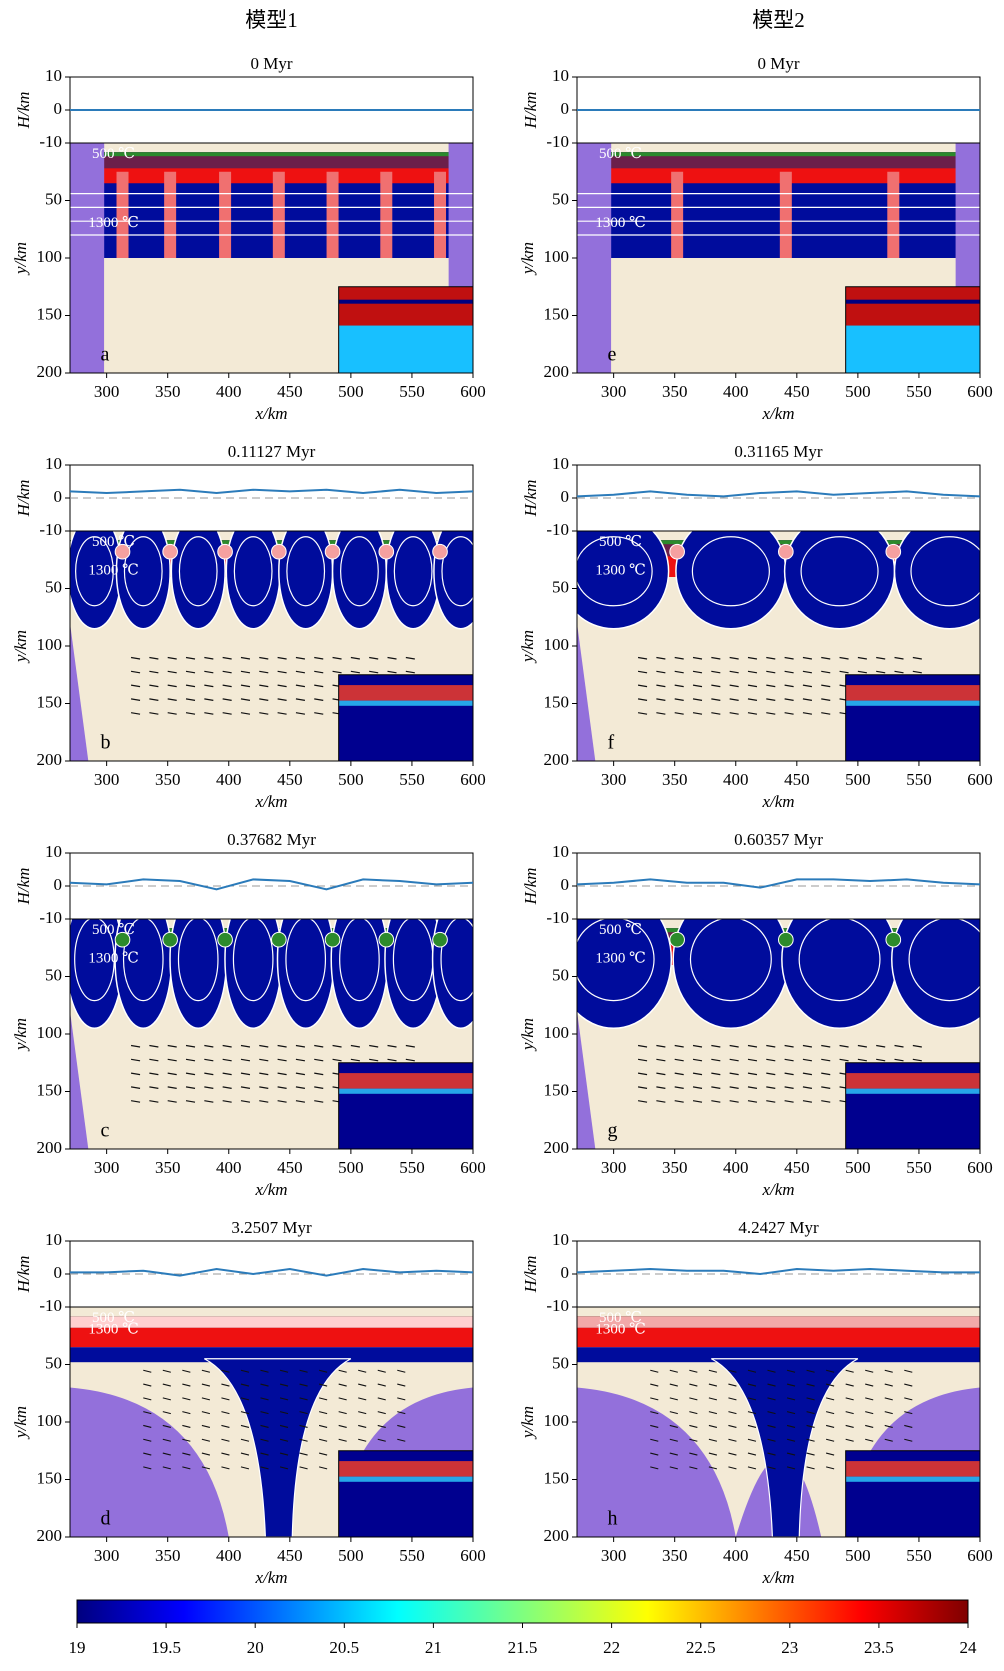  Describe the element at coordinates (557, 1477) in the screenshot. I see `y-tick-label: 150` at that location.